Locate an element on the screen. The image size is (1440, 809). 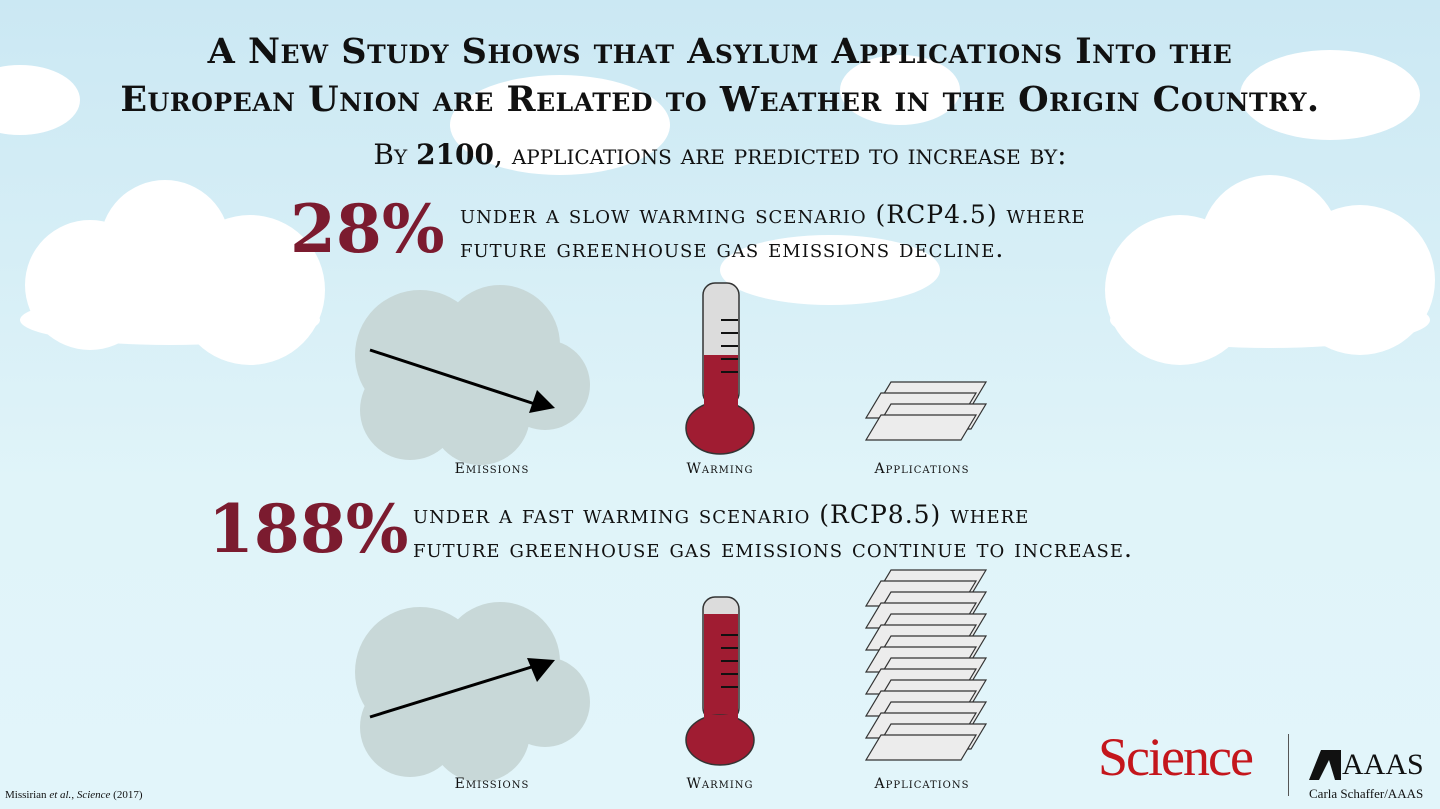
citation: Missirian et al., Science (2017) is located at coordinates (73, 795).